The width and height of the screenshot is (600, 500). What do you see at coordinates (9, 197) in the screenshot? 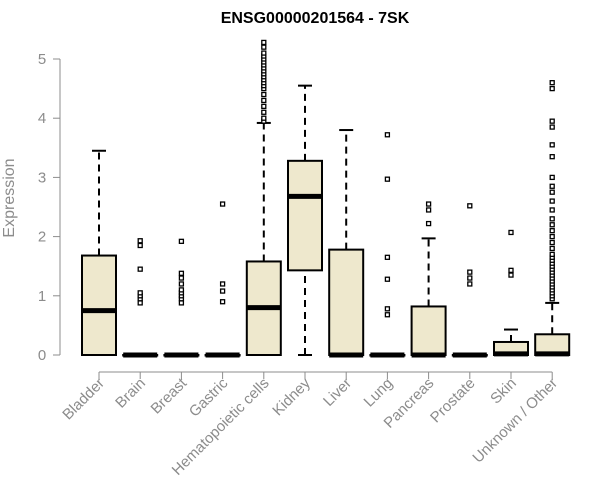
I see `y-axis-label: Expression` at bounding box center [9, 197].